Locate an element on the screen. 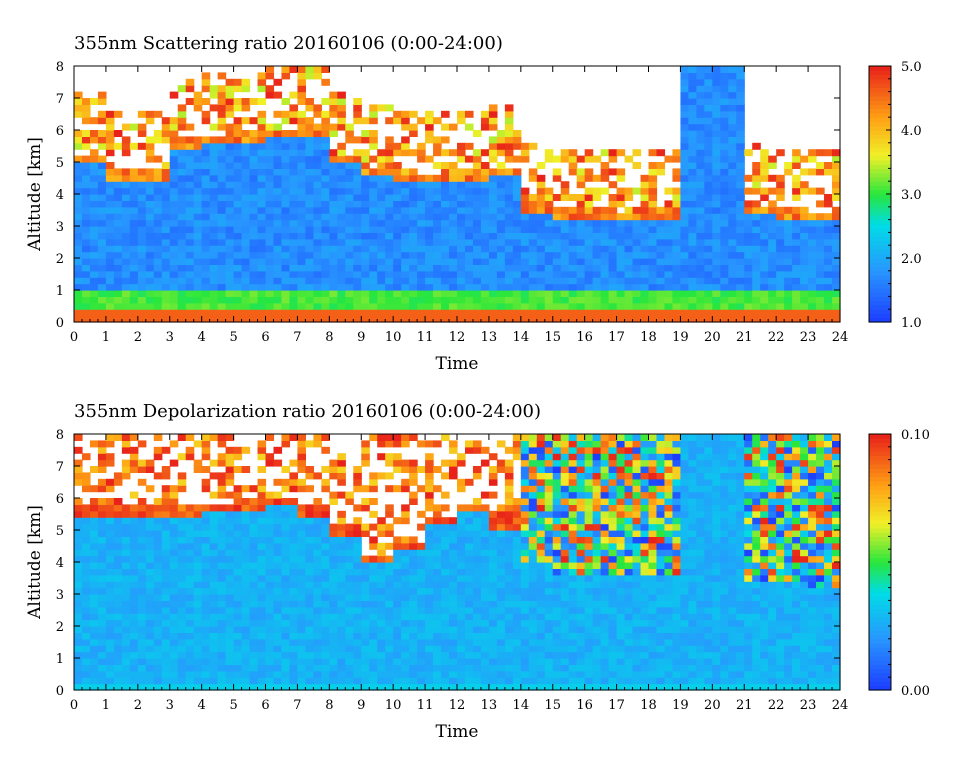 This screenshot has height=770, width=960. colorbar-cell is located at coordinates (880, 115).